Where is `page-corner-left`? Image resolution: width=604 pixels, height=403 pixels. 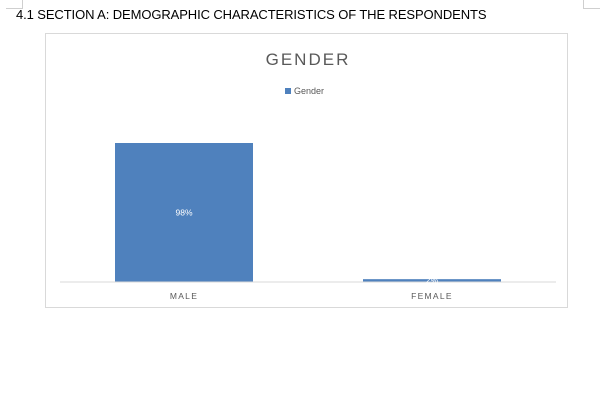 page-corner-left is located at coordinates (14, 4).